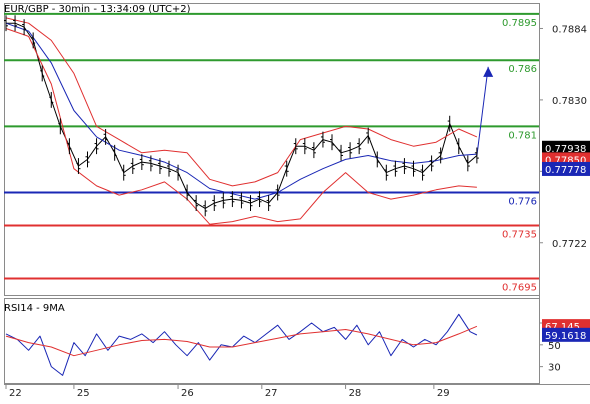 Image resolution: width=590 pixels, height=404 pixels. Describe the element at coordinates (565, 160) in the screenshot. I see `price-tag-label-1: 0.77850` at that location.